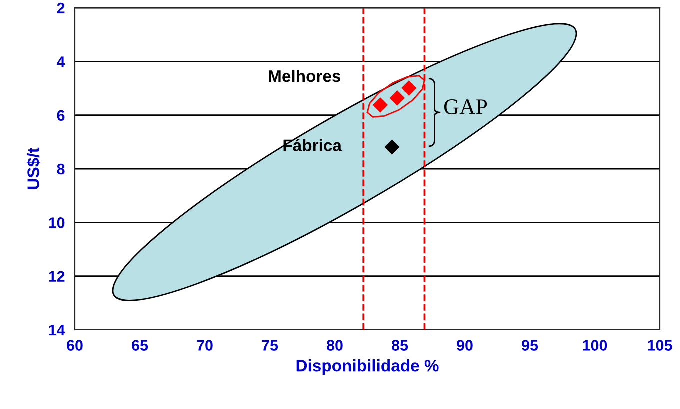 This screenshot has width=680, height=409. Describe the element at coordinates (61, 169) in the screenshot. I see `y-tick-label: 8` at that location.